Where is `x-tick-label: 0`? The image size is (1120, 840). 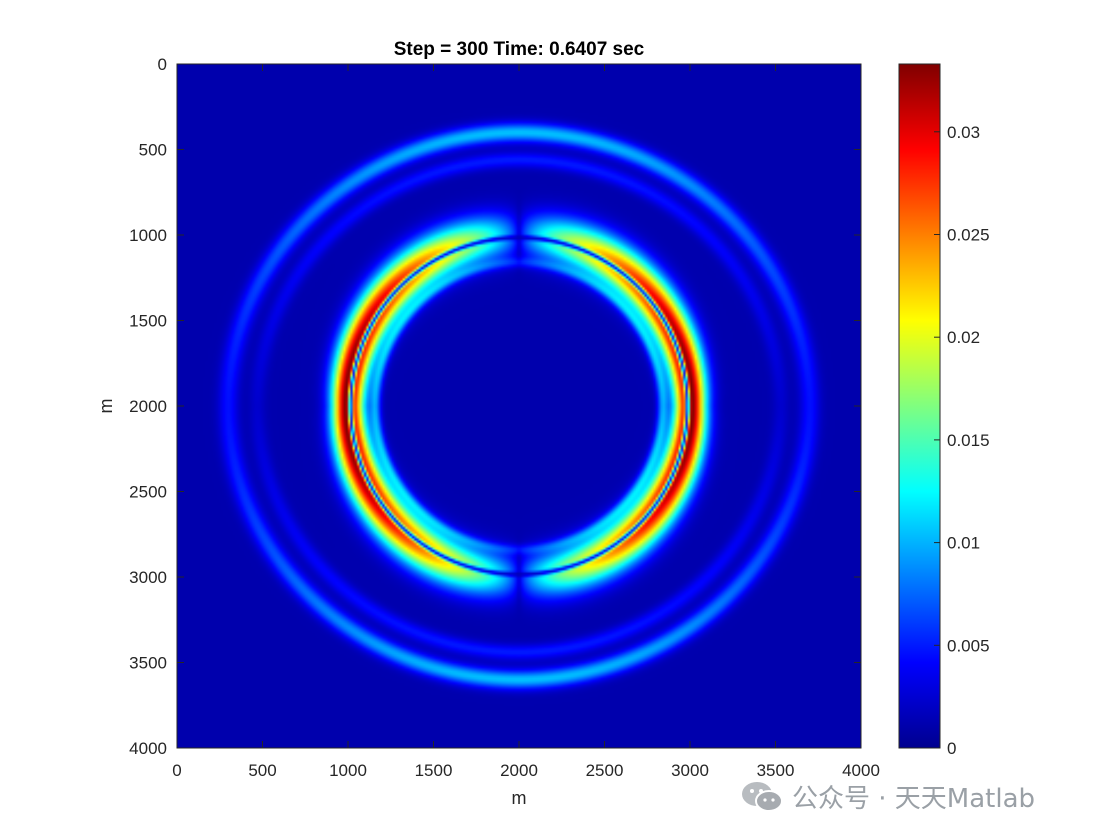 x-tick-label: 0 is located at coordinates (176, 770).